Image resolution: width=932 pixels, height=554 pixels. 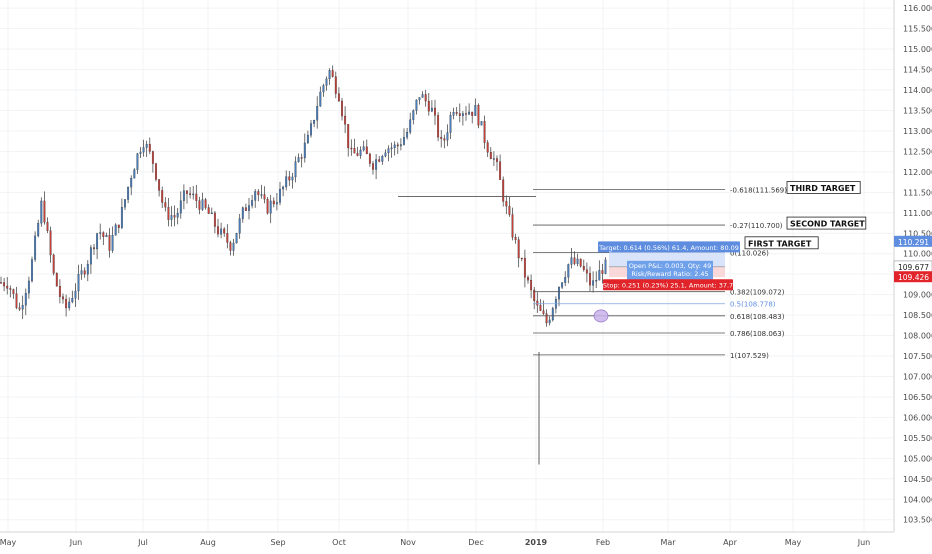 I want to click on y-tick-label: 115.500, so click(x=917, y=29).